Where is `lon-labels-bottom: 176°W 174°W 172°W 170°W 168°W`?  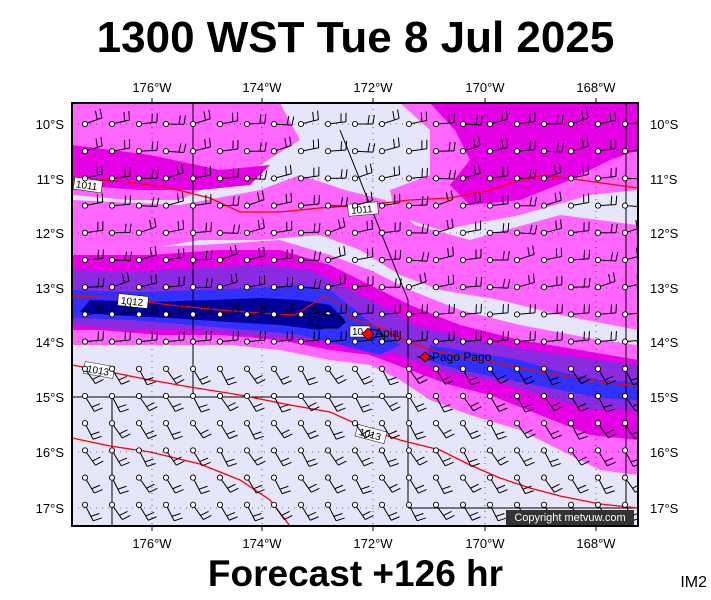 lon-labels-bottom: 176°W 174°W 172°W 170°W 168°W is located at coordinates (374, 543).